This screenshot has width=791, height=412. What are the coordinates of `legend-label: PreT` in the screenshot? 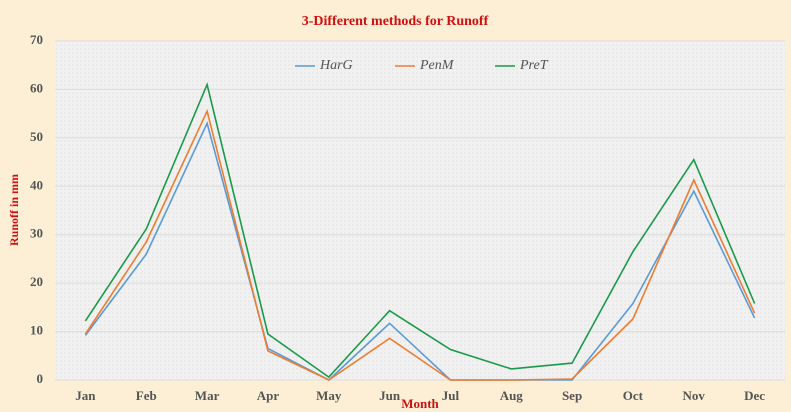 It's located at (534, 65).